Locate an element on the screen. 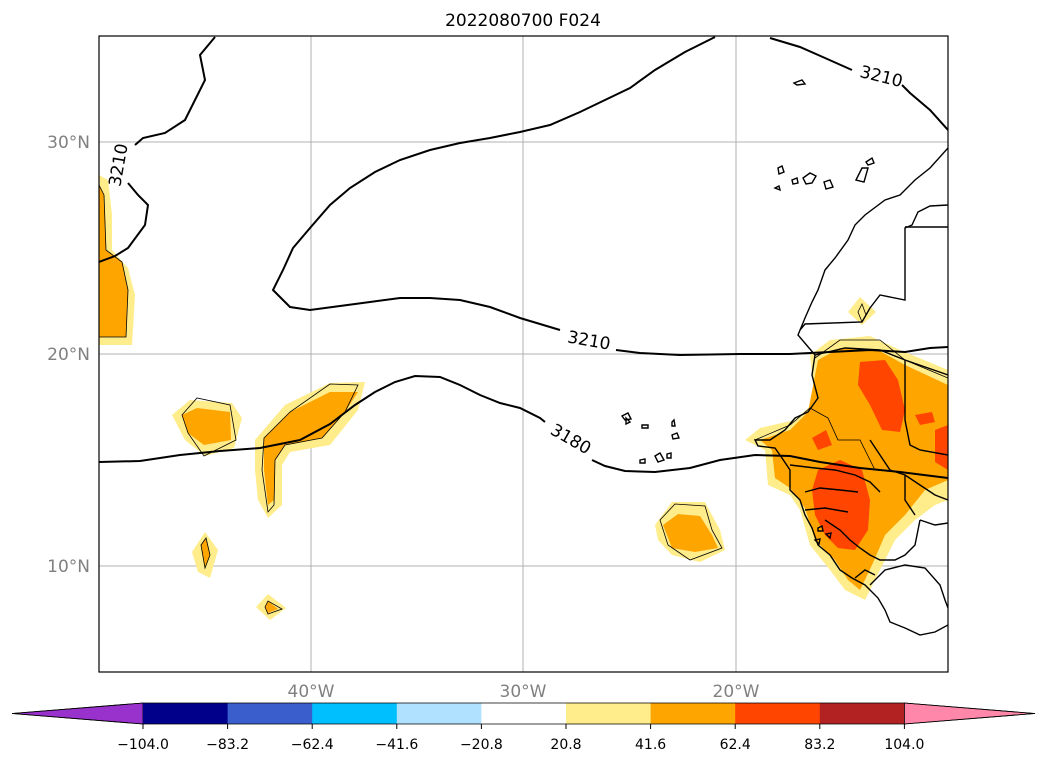  colorbar-tick-label: 83.2 is located at coordinates (819, 745).